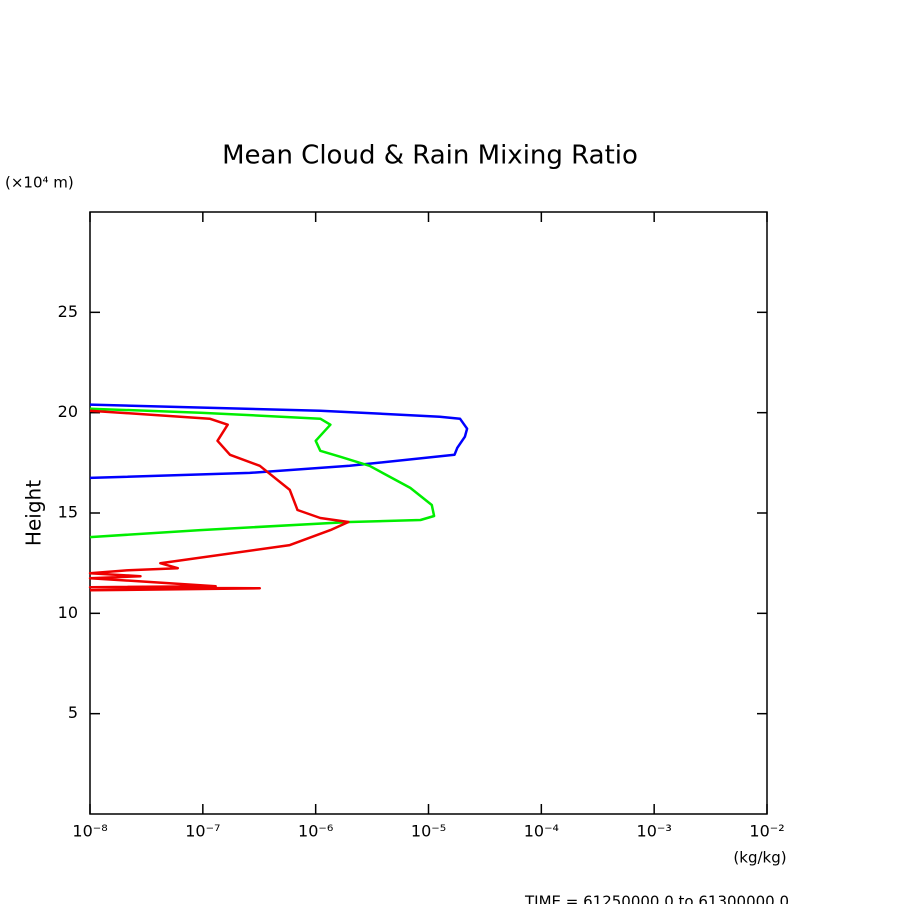 Image resolution: width=904 pixels, height=904 pixels. Describe the element at coordinates (68, 512) in the screenshot. I see `y-tick-label: 15` at that location.